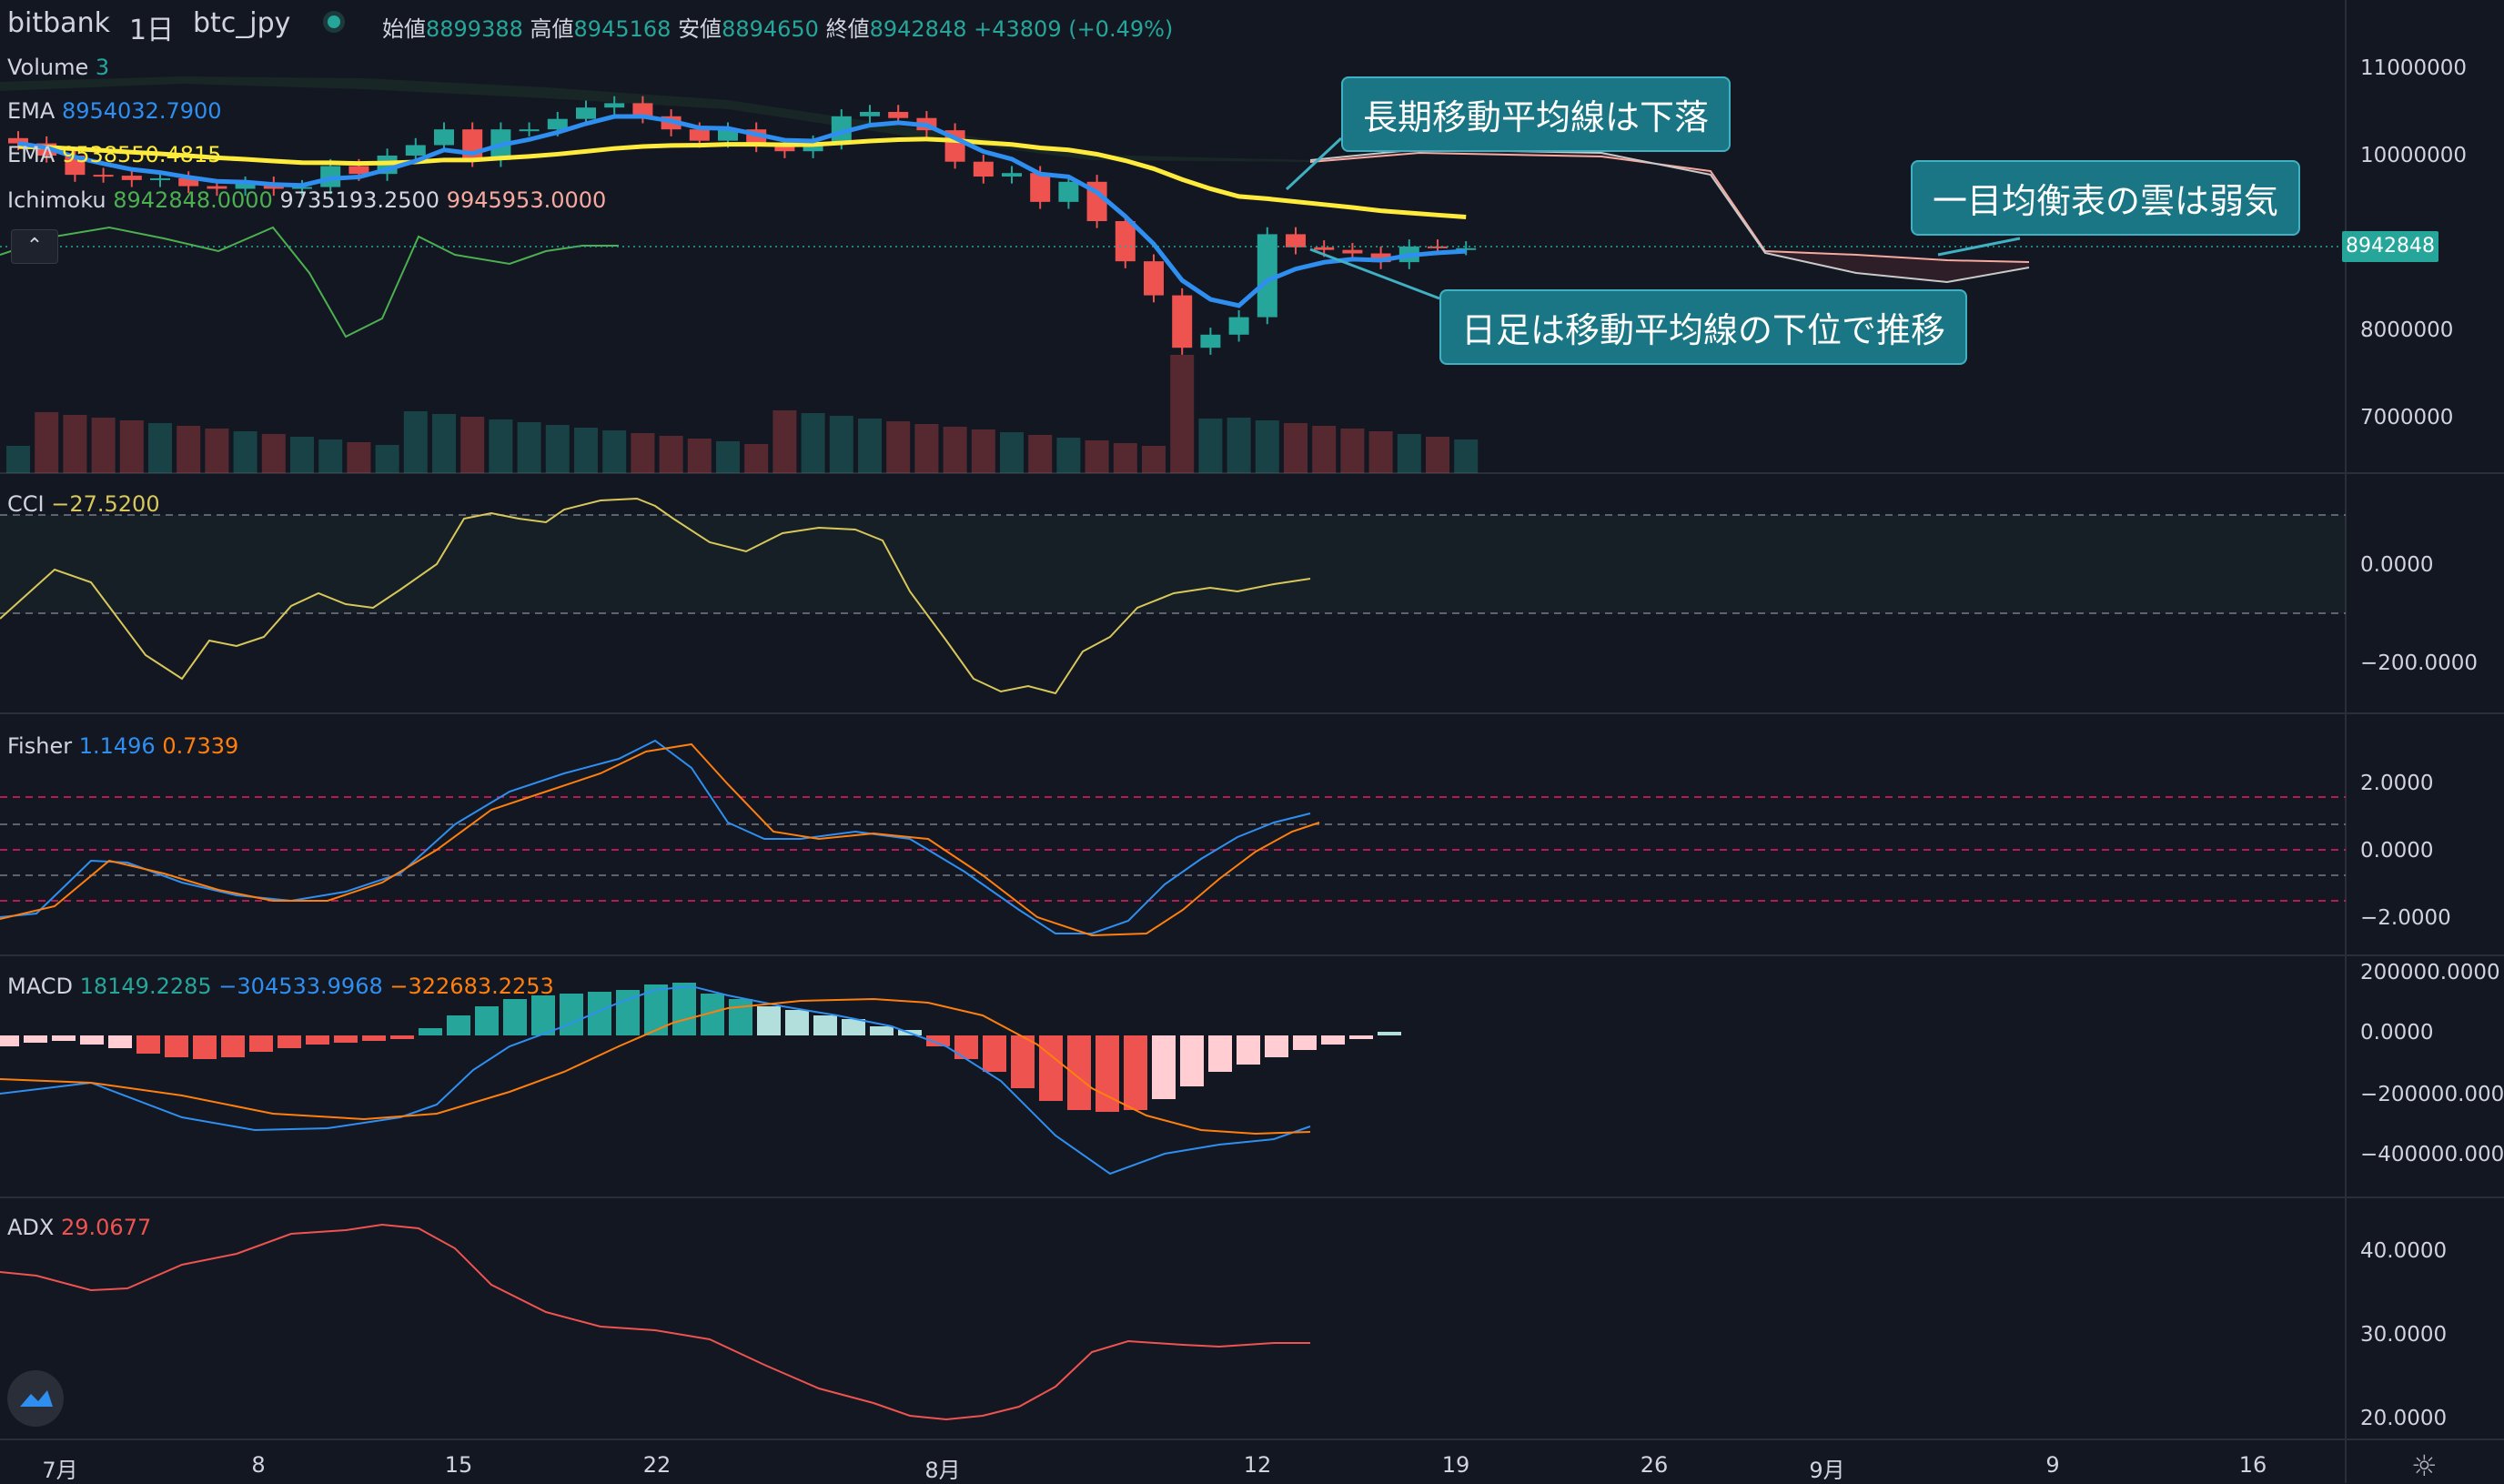  Describe the element at coordinates (2404, 1251) in the screenshot. I see `adx-tick: 40.0000` at that location.